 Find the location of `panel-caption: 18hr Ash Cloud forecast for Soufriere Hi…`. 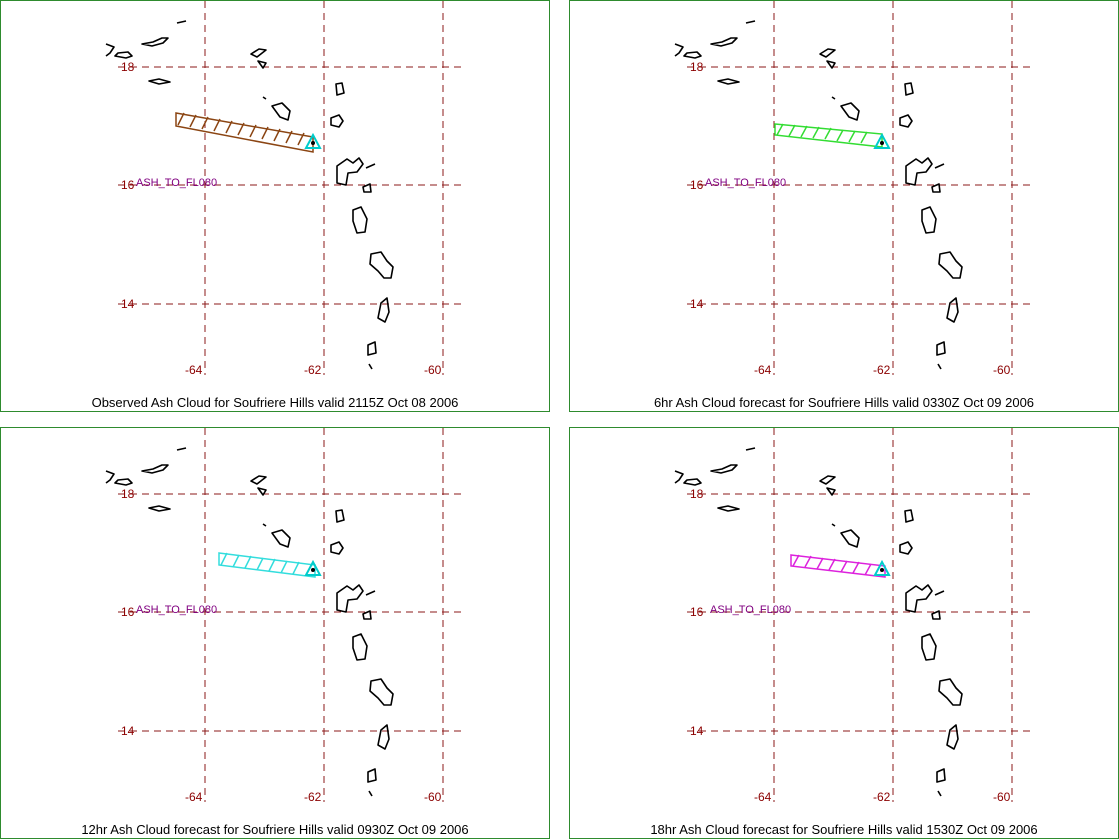

panel-caption: 18hr Ash Cloud forecast for Soufriere Hi… is located at coordinates (844, 829).